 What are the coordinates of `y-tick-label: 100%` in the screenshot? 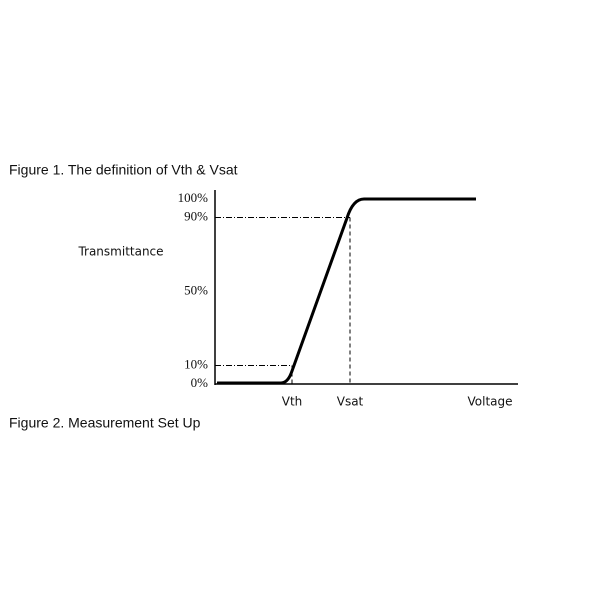 It's located at (193, 197).